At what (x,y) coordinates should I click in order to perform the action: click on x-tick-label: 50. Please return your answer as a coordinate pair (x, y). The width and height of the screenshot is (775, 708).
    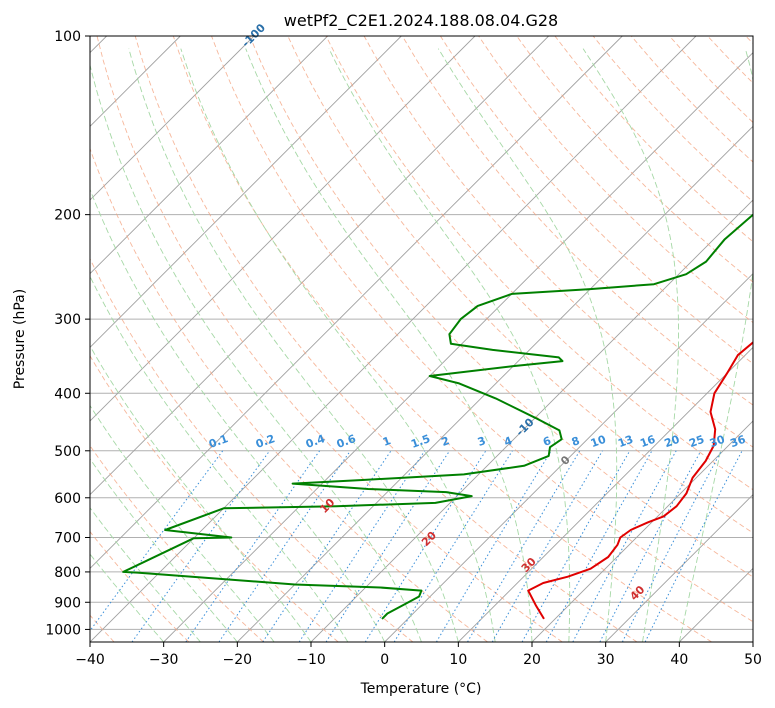
    Looking at the image, I should click on (753, 660).